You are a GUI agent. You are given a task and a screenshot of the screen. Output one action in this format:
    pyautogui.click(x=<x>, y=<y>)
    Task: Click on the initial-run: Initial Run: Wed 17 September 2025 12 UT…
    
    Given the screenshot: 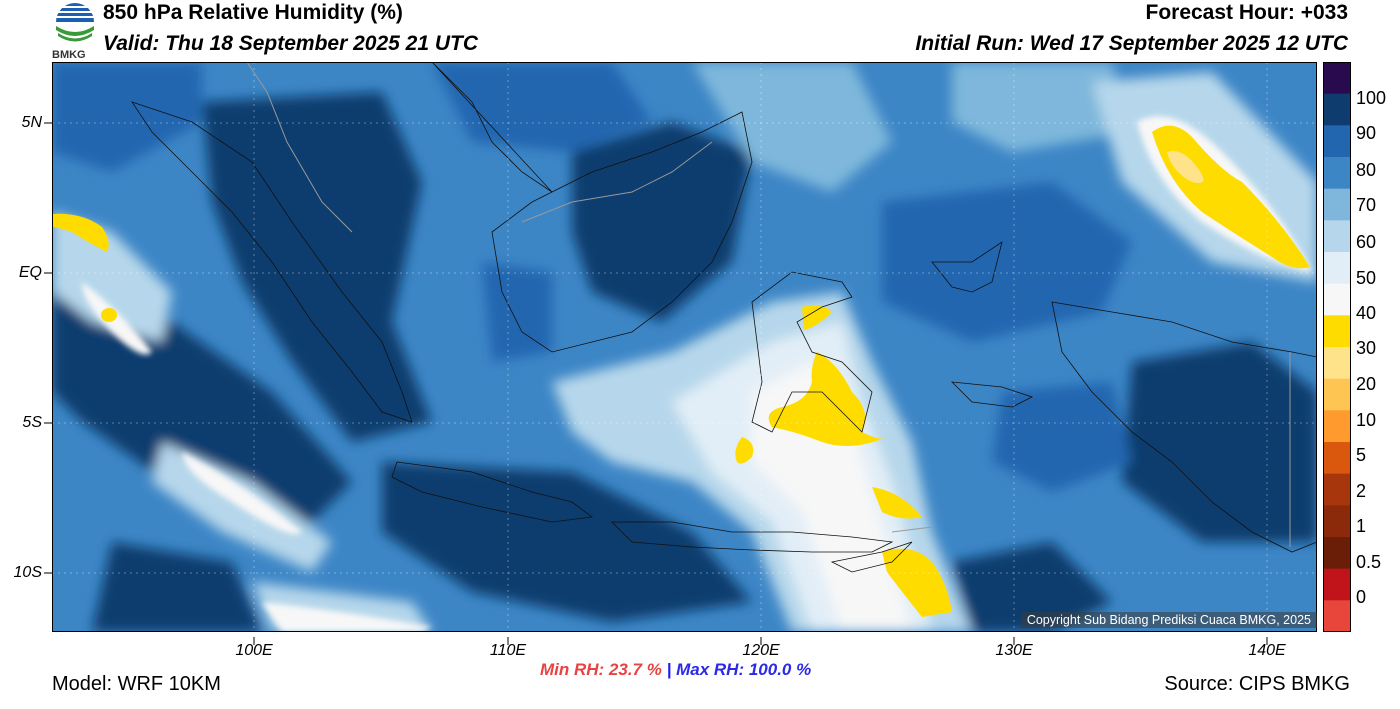 What is the action you would take?
    pyautogui.click(x=1131, y=43)
    